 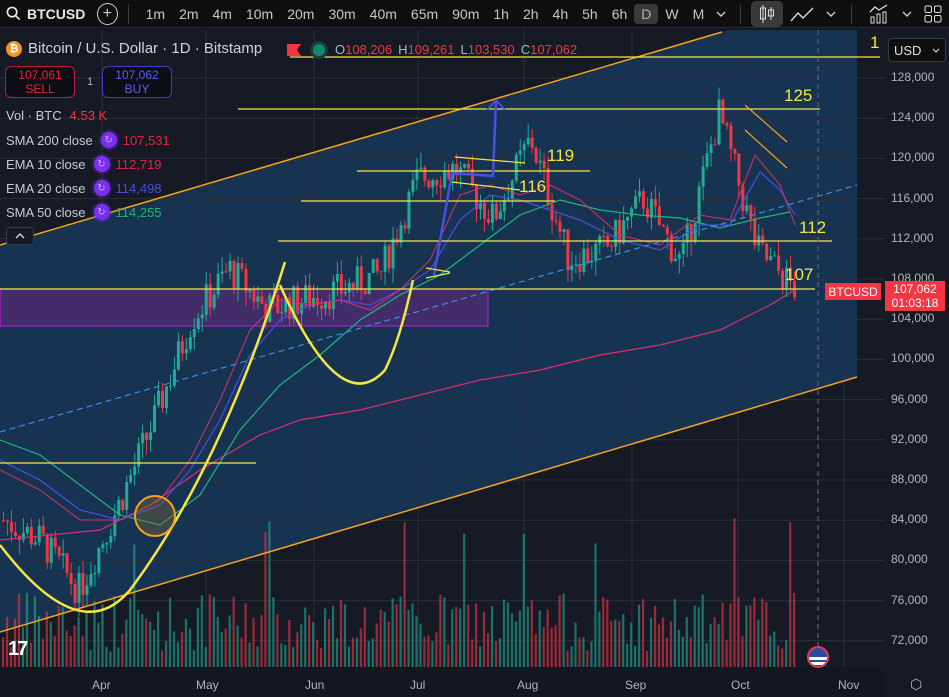 What do you see at coordinates (818, 657) in the screenshot?
I see `us-flag-event-icon` at bounding box center [818, 657].